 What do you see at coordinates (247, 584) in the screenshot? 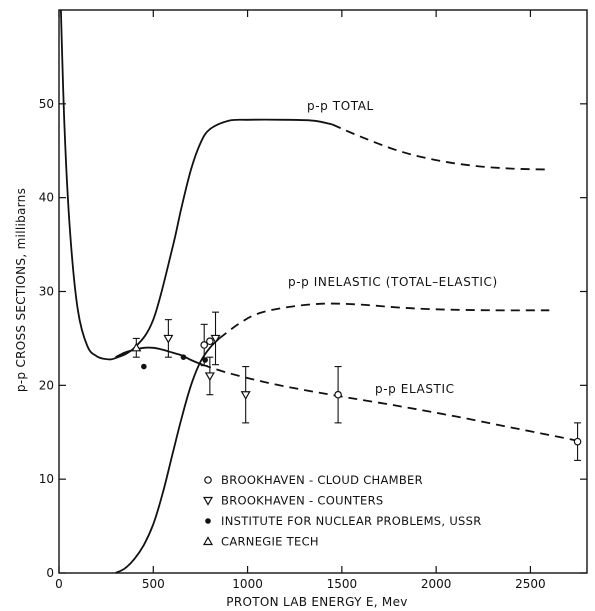
I see `x-tick-label: 1000` at bounding box center [247, 584].